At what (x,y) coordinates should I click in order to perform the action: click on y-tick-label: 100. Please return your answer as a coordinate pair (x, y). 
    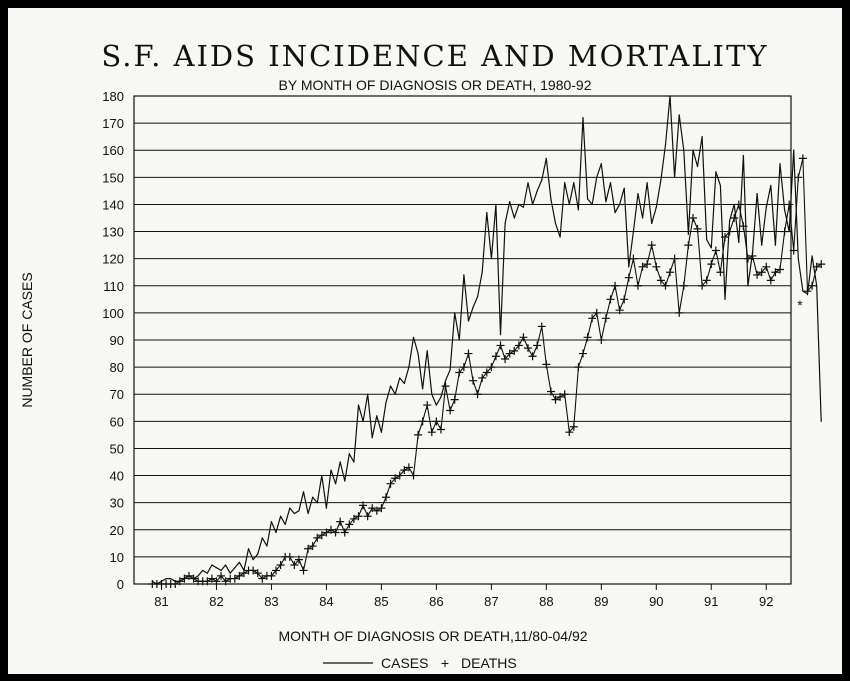
    Looking at the image, I should click on (113, 313).